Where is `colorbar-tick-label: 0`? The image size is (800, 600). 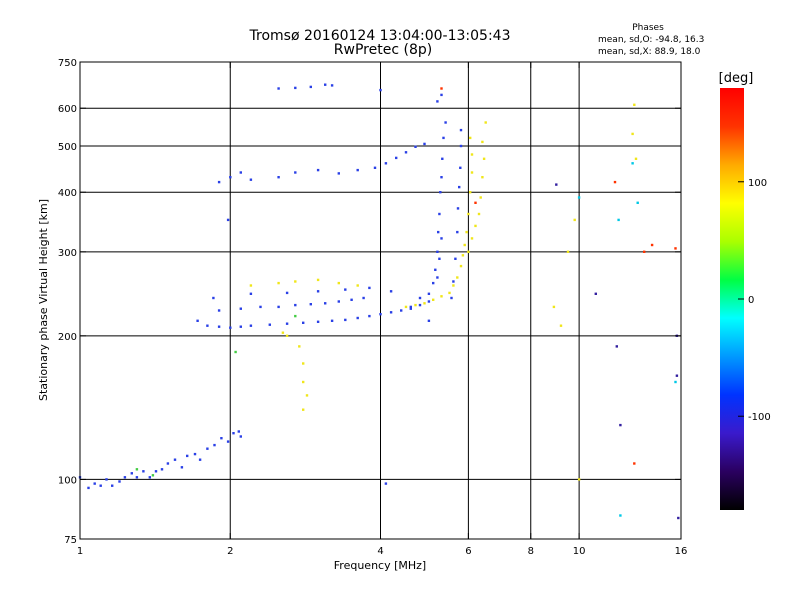
colorbar-tick-label: 0 is located at coordinates (751, 300).